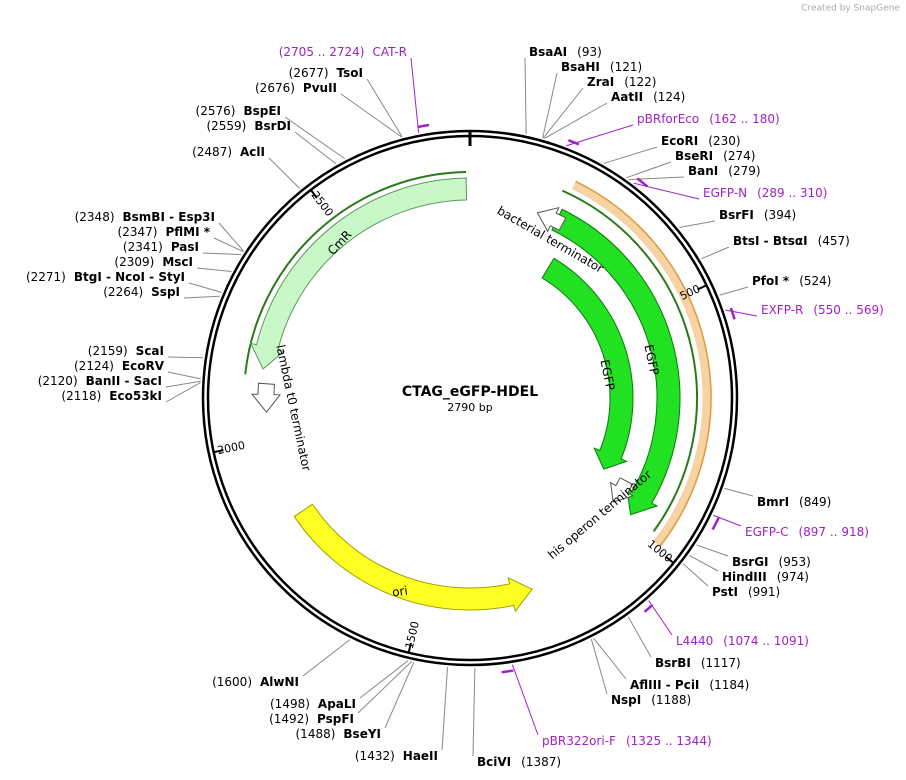 The height and width of the screenshot is (780, 906). Describe the element at coordinates (703, 171) in the screenshot. I see `label-name: BanI` at that location.